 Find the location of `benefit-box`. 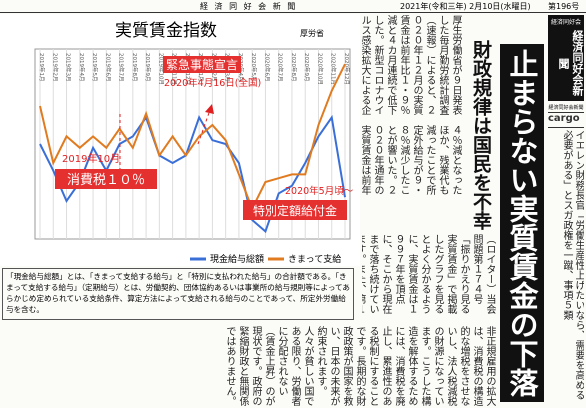

benefit-box is located at coordinates (295, 210).